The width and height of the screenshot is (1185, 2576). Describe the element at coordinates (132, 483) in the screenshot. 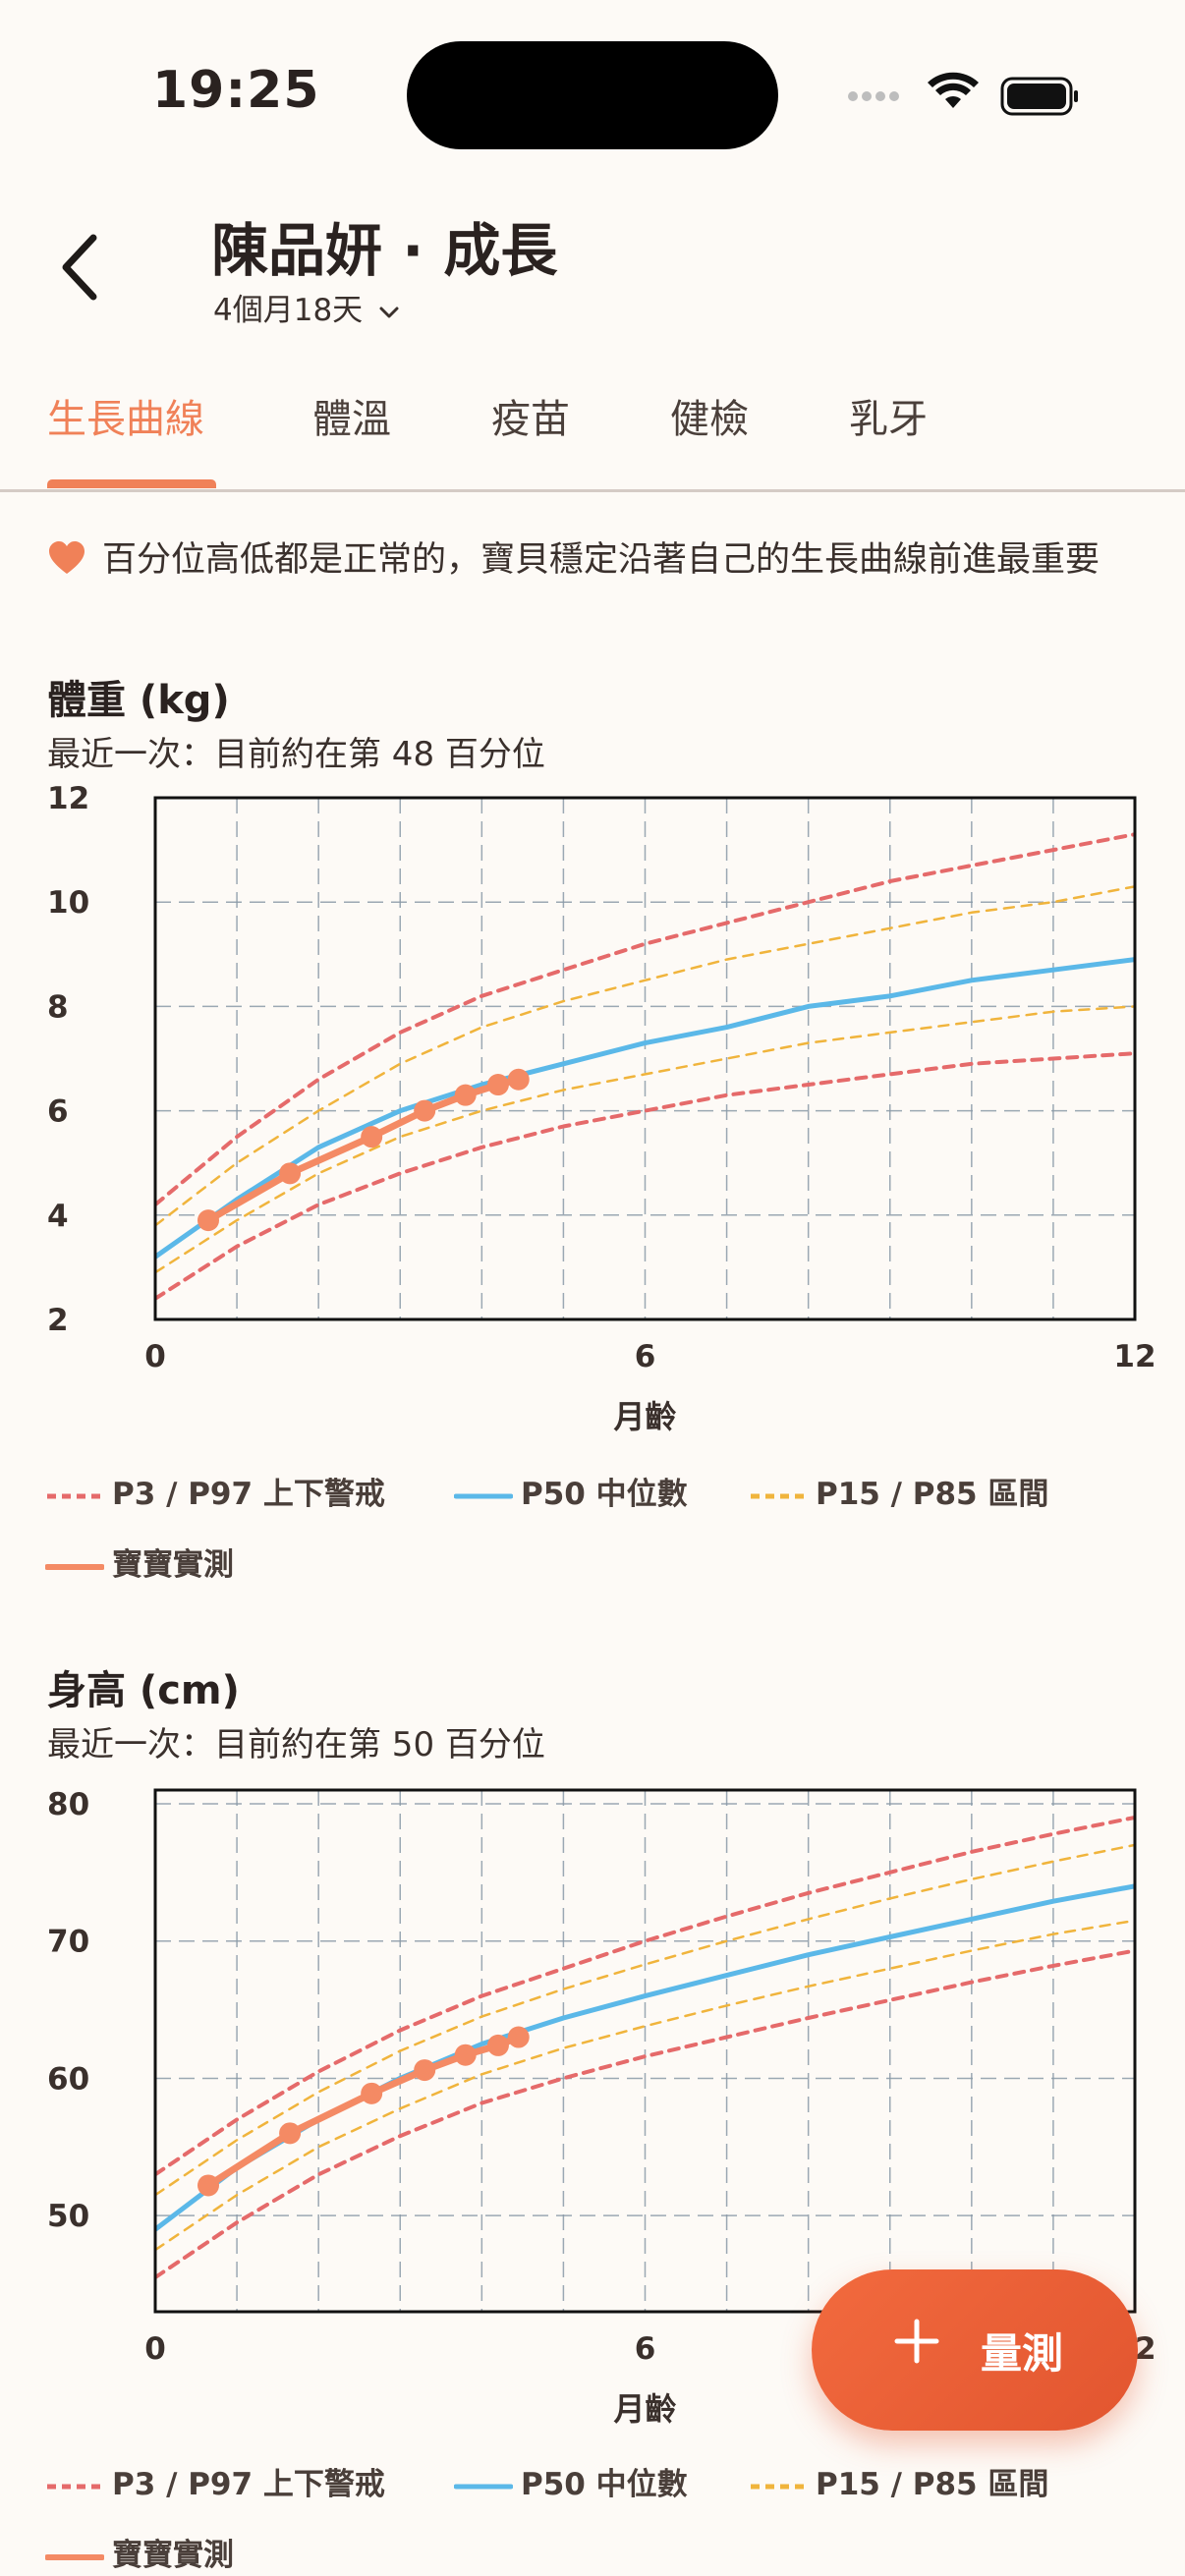

I see `tab-indicator` at that location.